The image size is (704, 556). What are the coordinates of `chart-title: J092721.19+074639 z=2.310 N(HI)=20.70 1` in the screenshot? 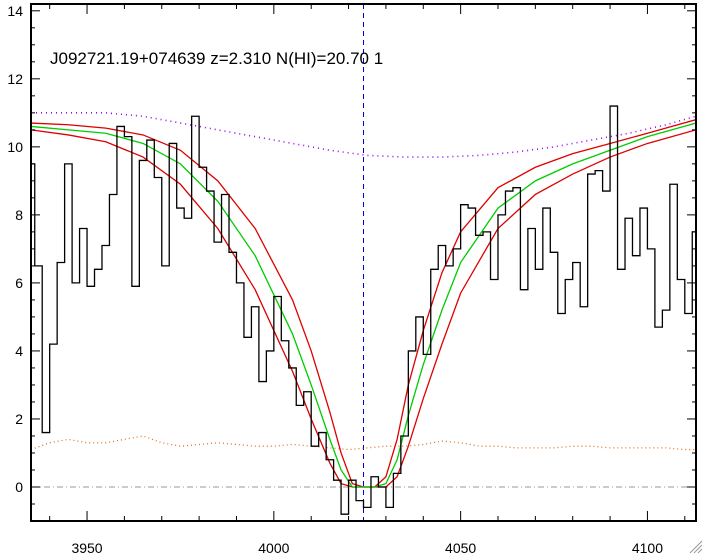 It's located at (216, 58).